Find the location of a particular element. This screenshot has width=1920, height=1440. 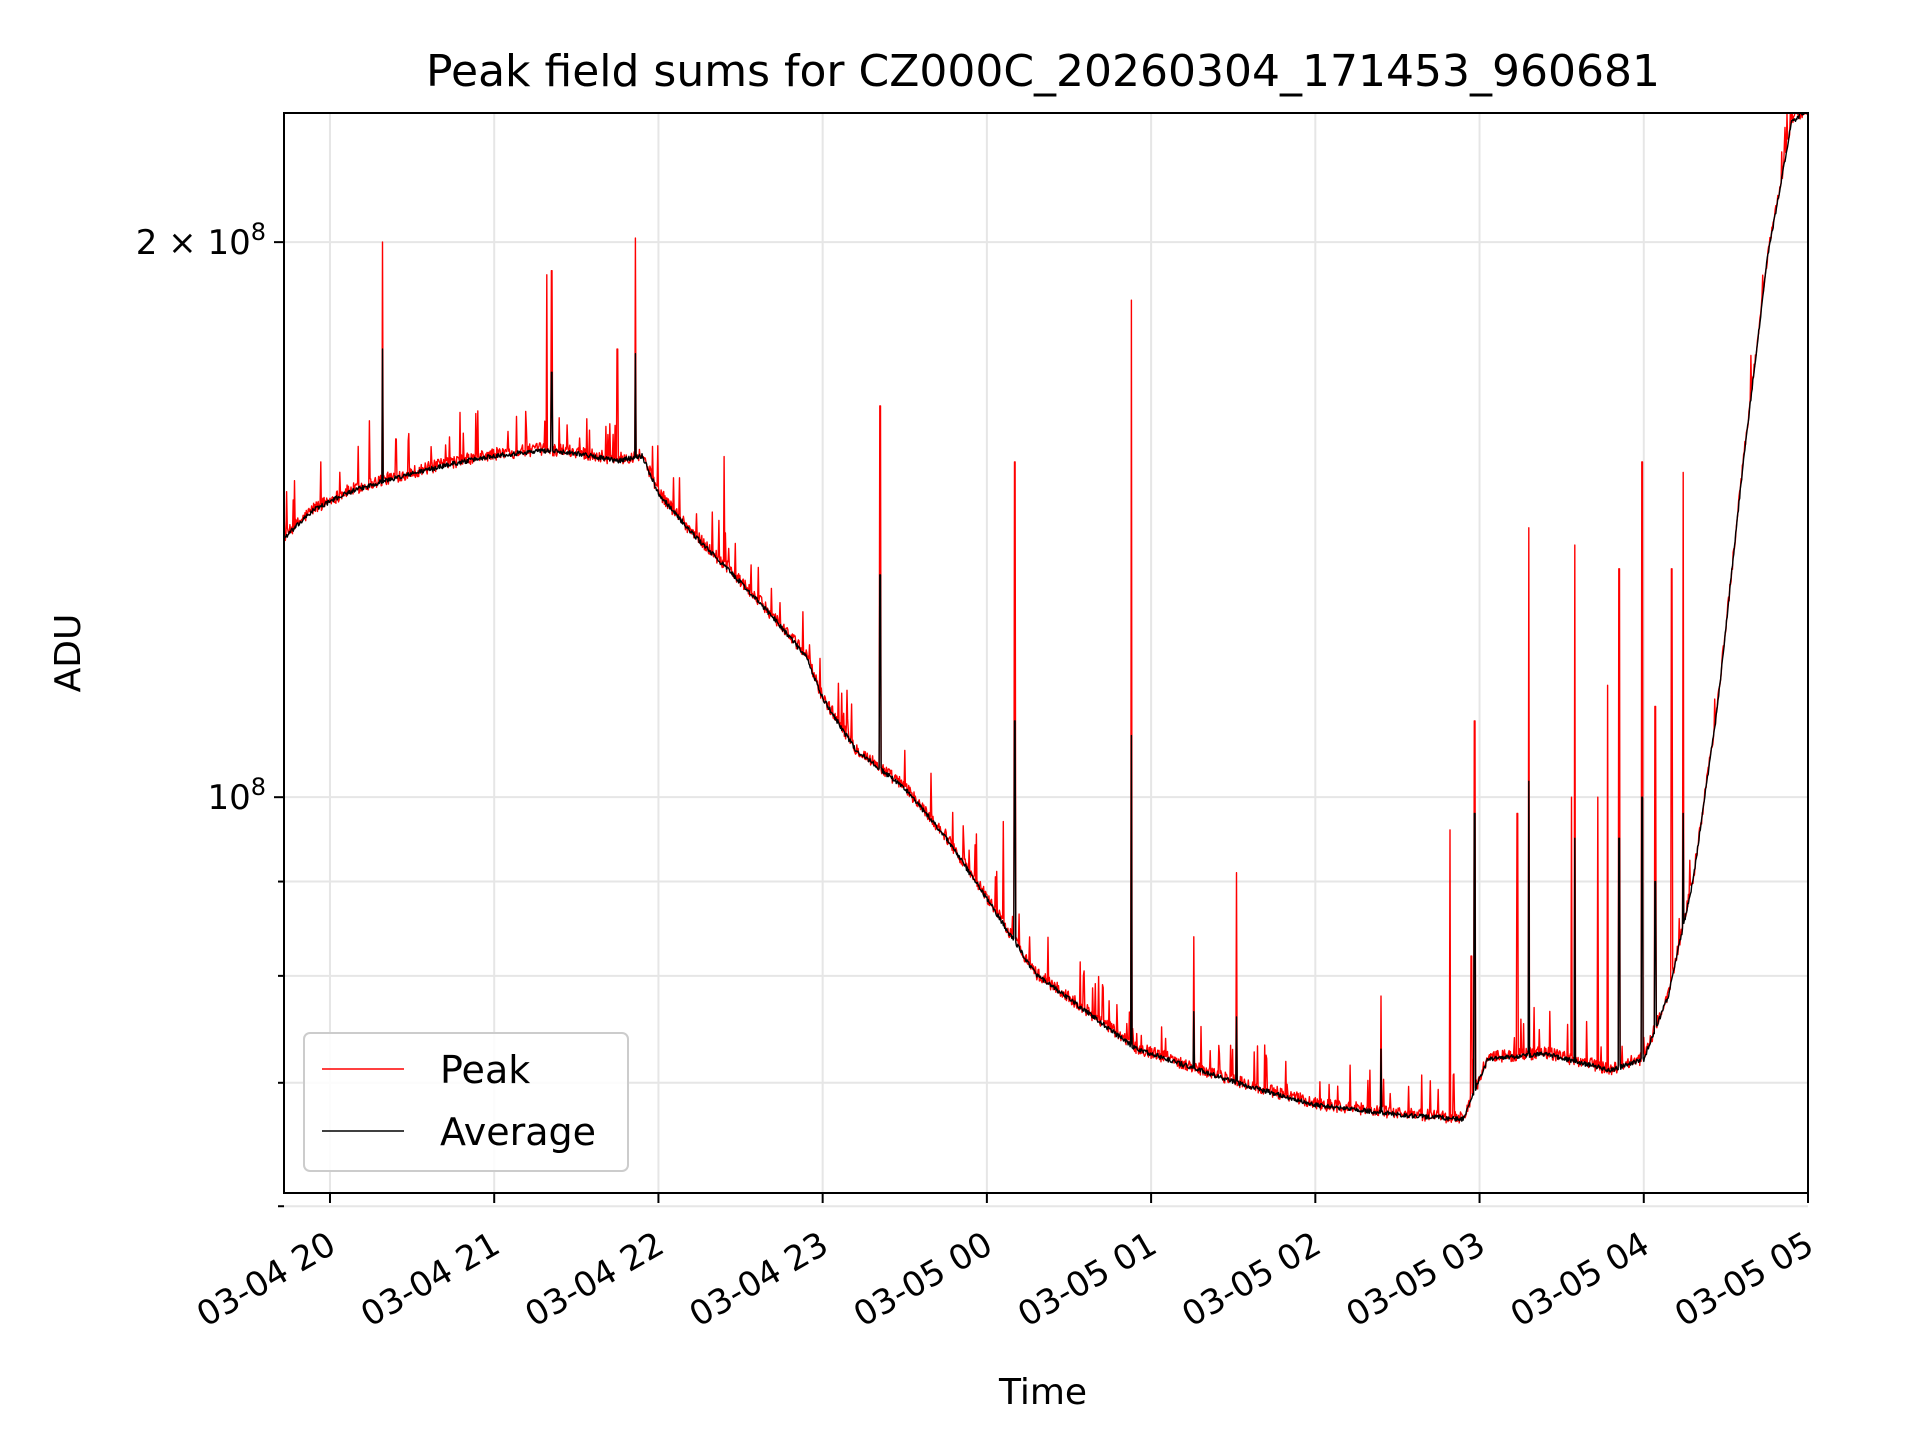

y-tick-label: 2 × 108 is located at coordinates (201, 240).